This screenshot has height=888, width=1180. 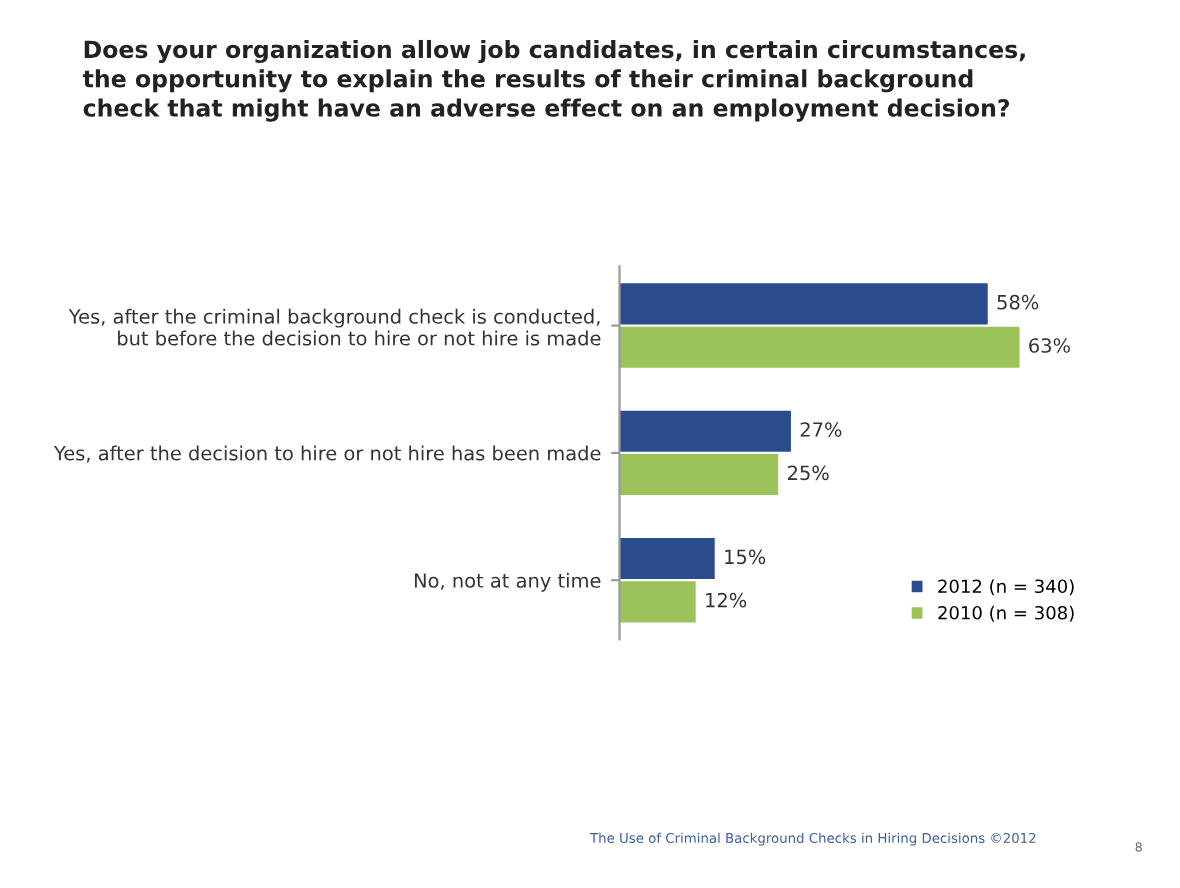 I want to click on chart-title: Does your organization allow job candidates, in certain circumstances, the opportunity to explain the results of their criminal background check that might have an adverse effect on an employment decision?, so click(x=553, y=80).